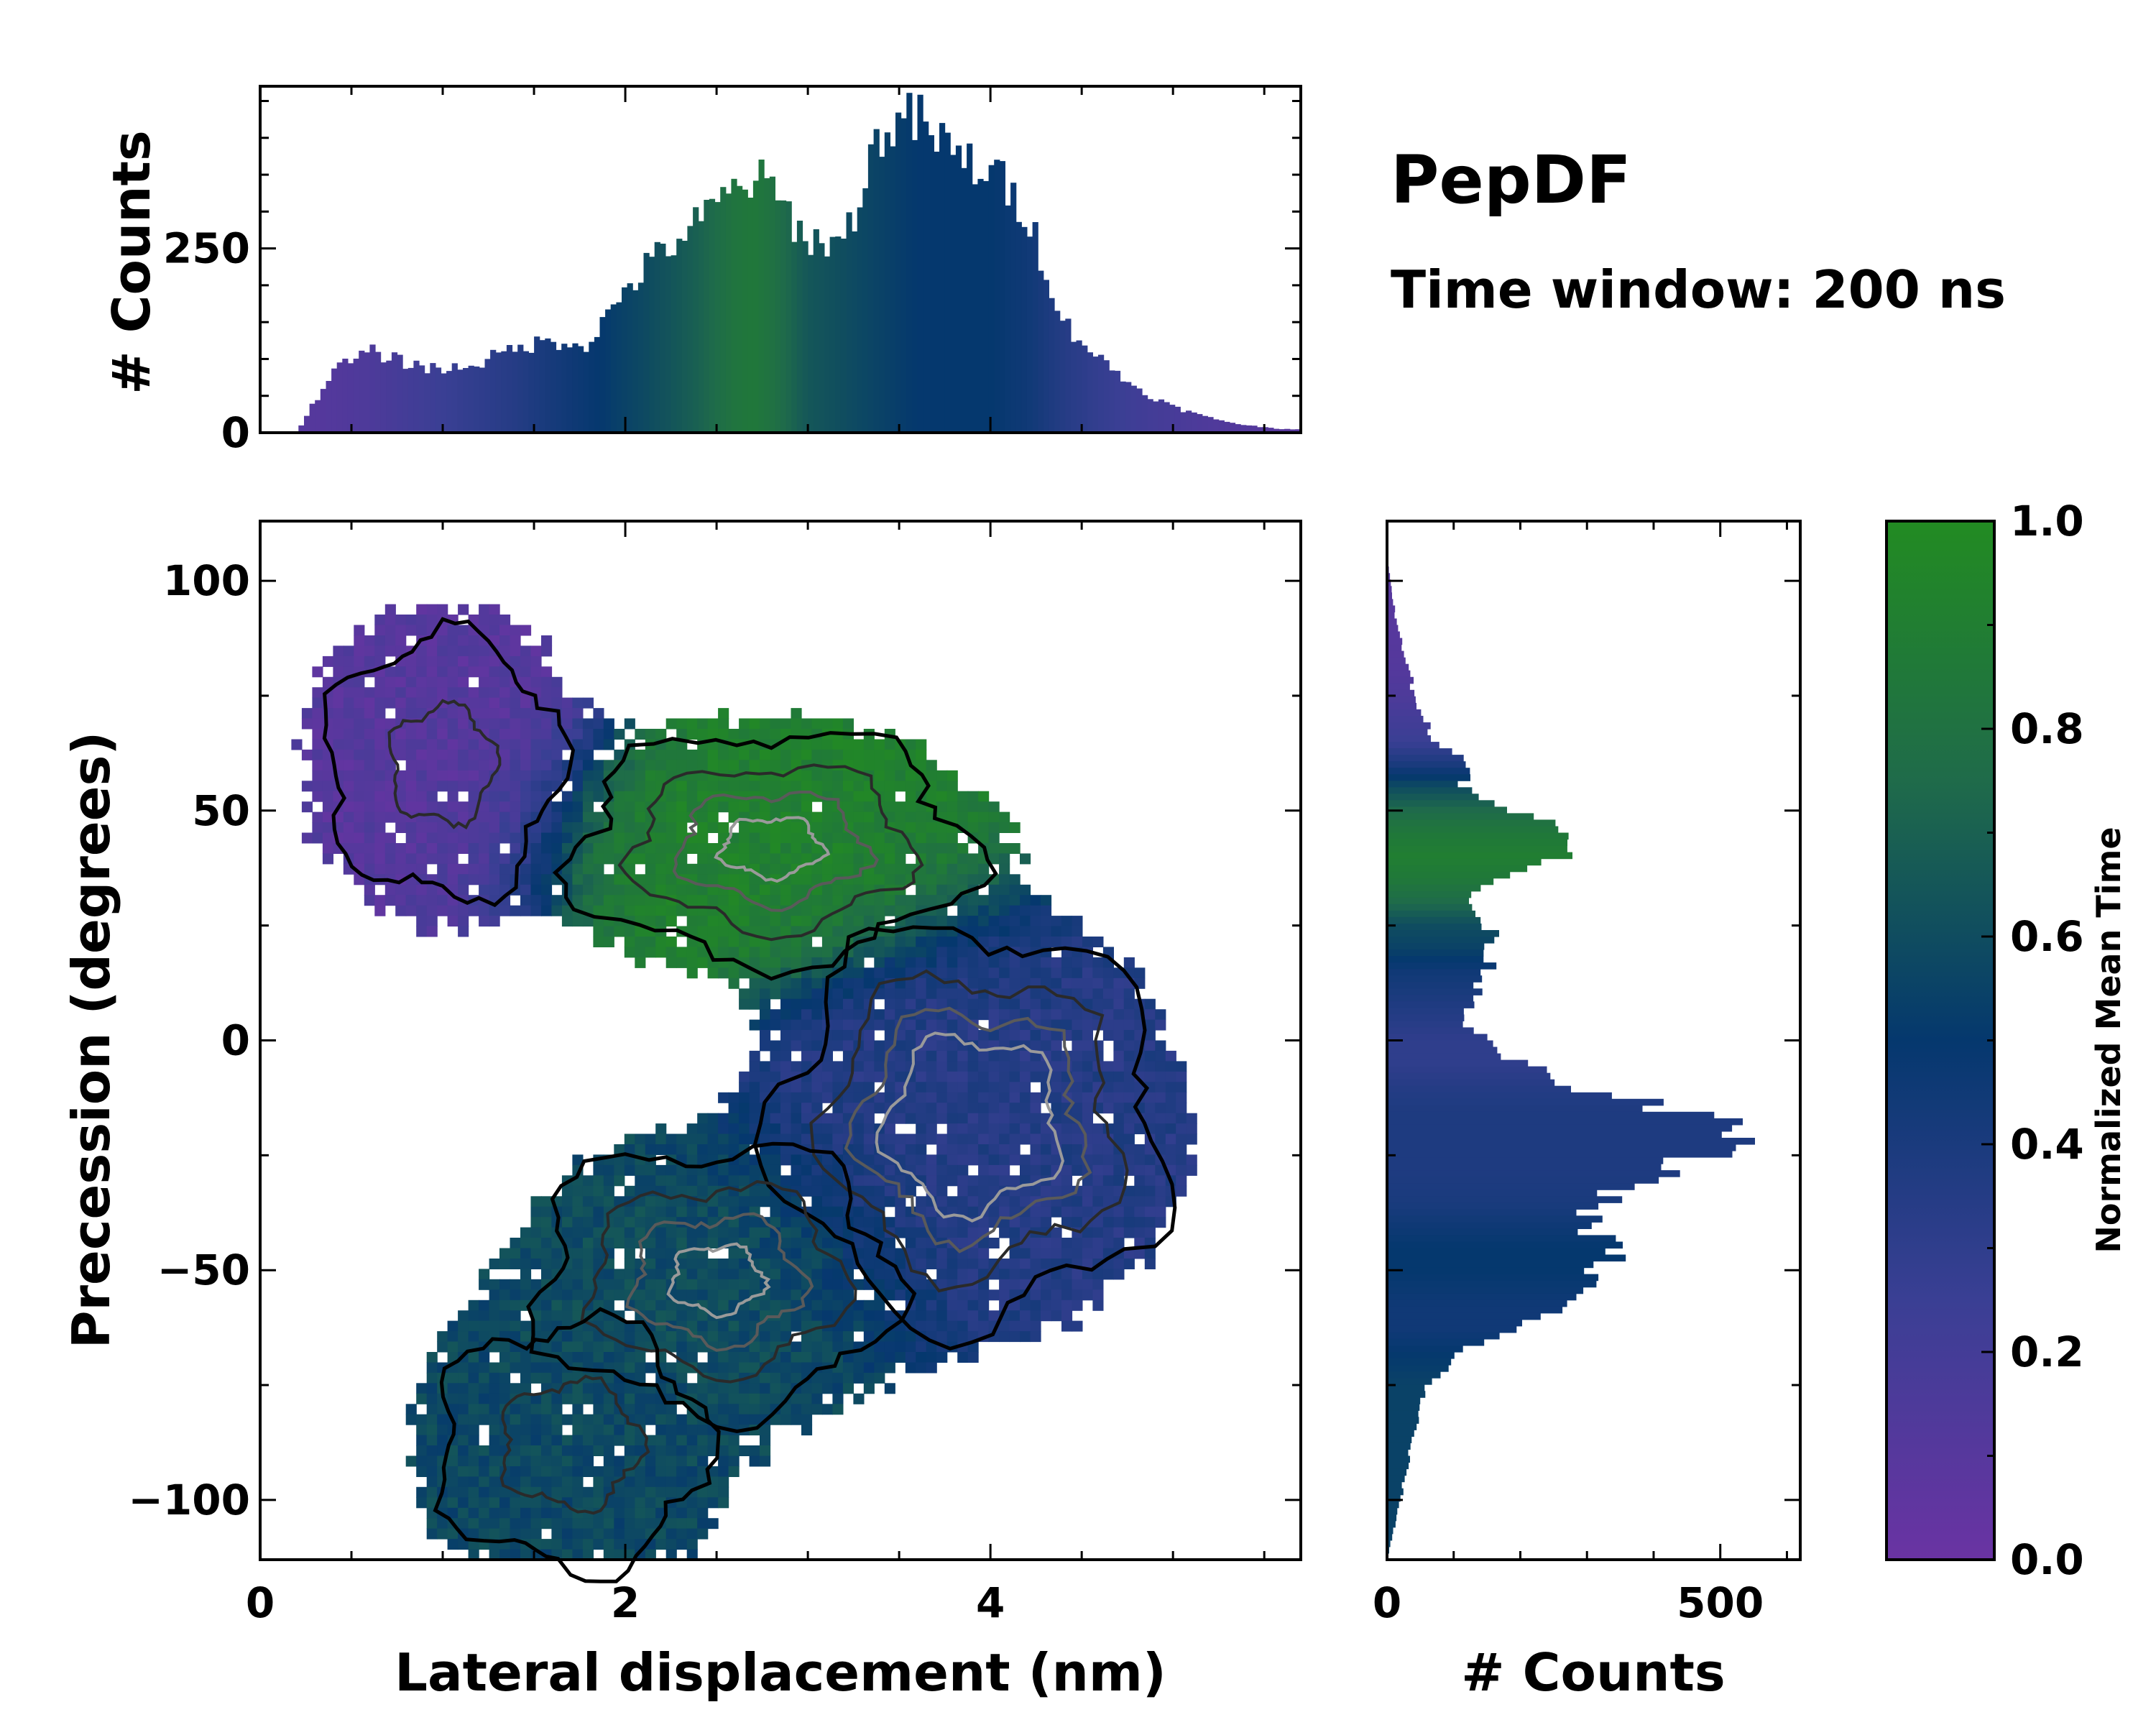 This screenshot has width=2156, height=1725. What do you see at coordinates (2047, 728) in the screenshot?
I see `colorbar-tick-label-0.8: 0.8` at bounding box center [2047, 728].